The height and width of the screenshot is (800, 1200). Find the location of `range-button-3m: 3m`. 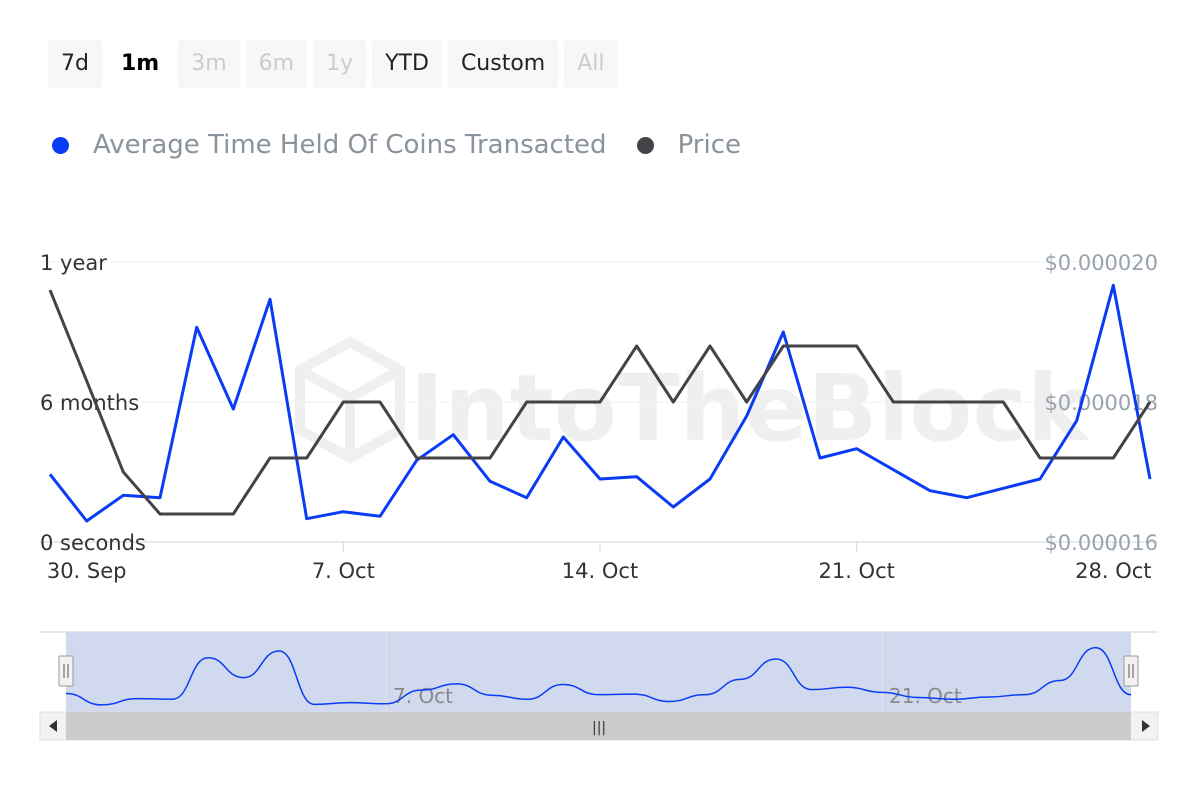

range-button-3m: 3m is located at coordinates (209, 64).